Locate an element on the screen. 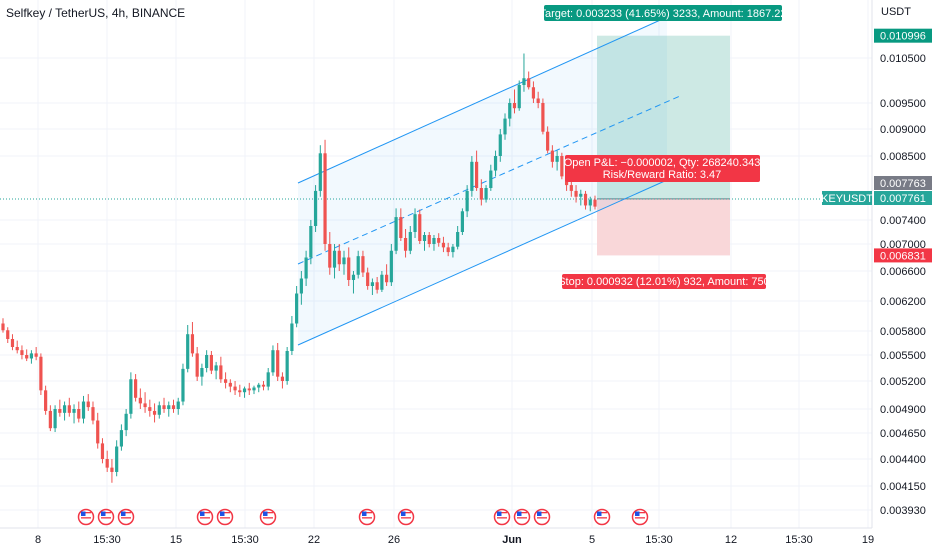 The width and height of the screenshot is (932, 550). price-axis-currency: USDT is located at coordinates (896, 12).